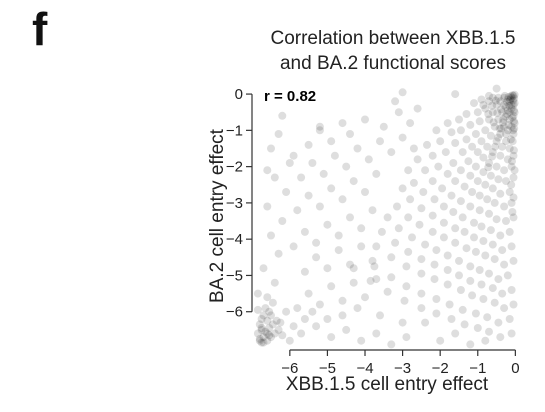 The height and width of the screenshot is (412, 545). What do you see at coordinates (440, 368) in the screenshot?
I see `x-tick-label: −2` at bounding box center [440, 368].